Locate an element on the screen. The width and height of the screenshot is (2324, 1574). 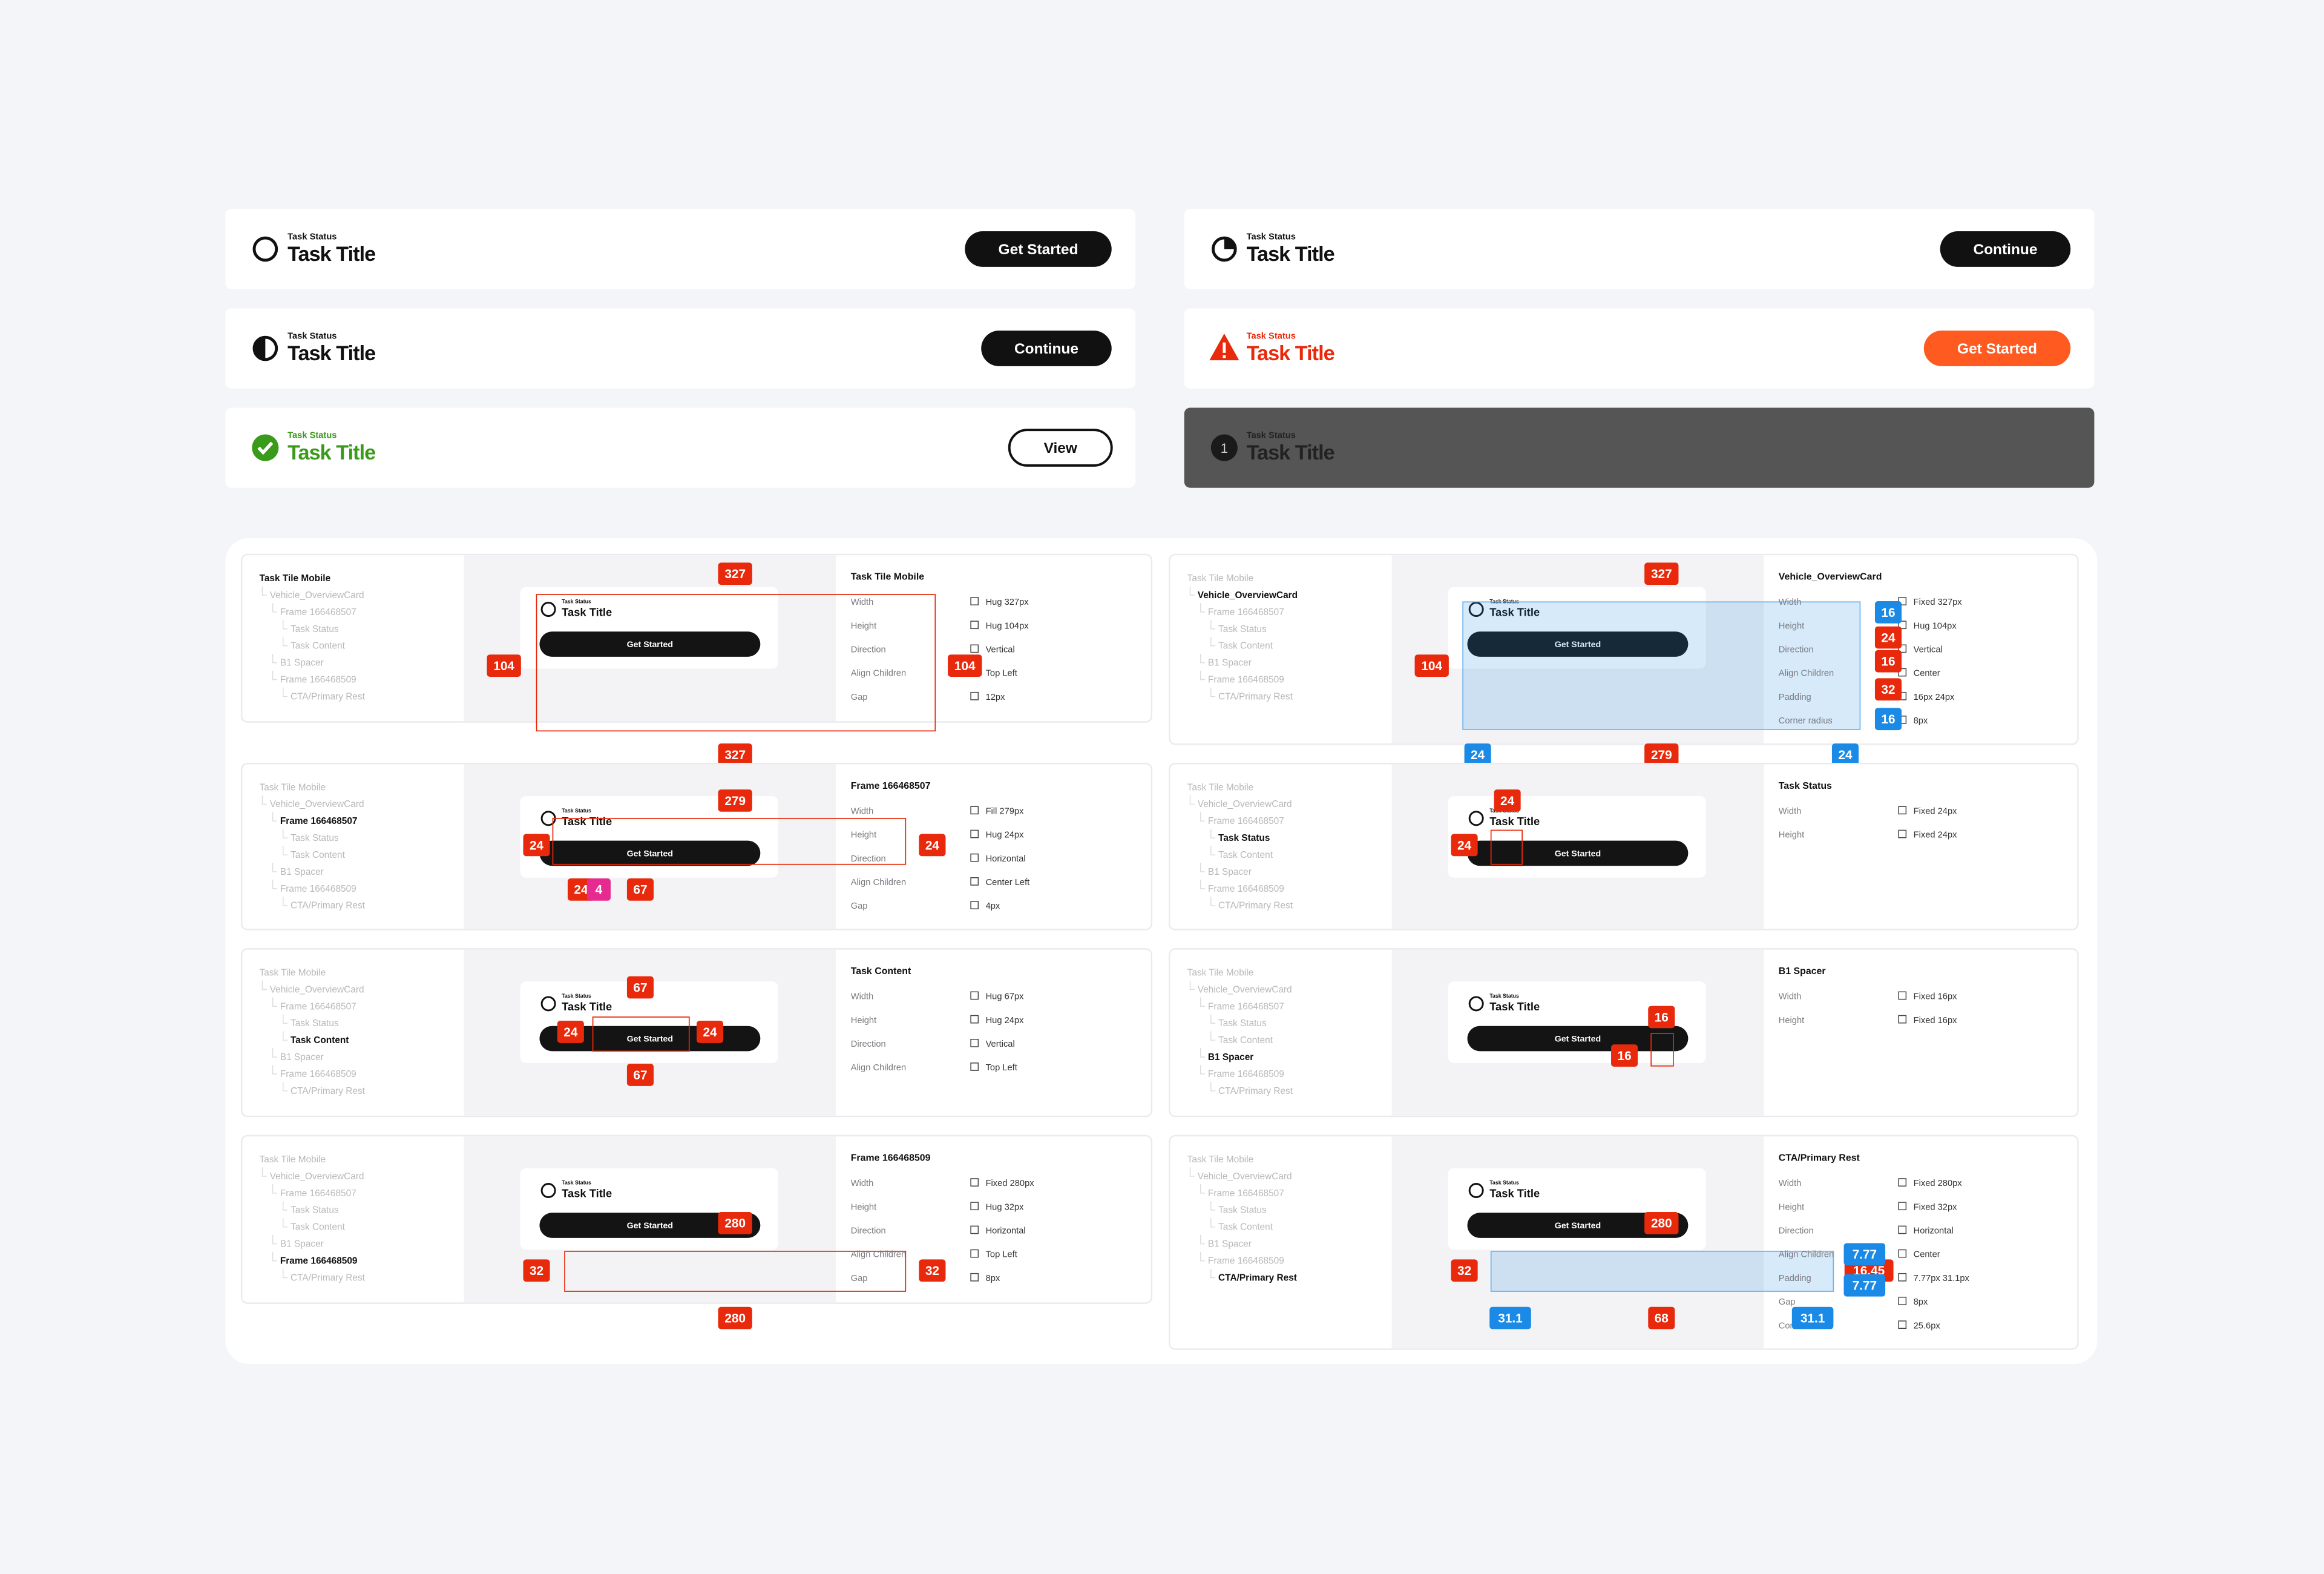
task-title: Task Title is located at coordinates (1290, 453).